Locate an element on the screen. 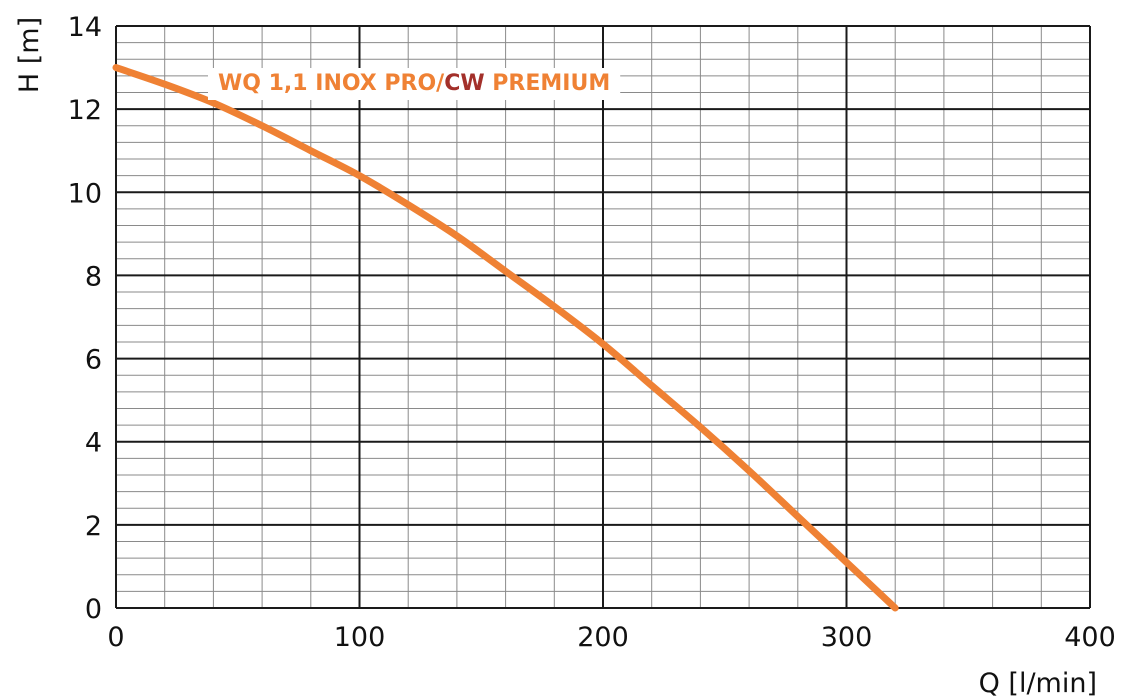  y-tick-label: 4 is located at coordinates (93, 443).